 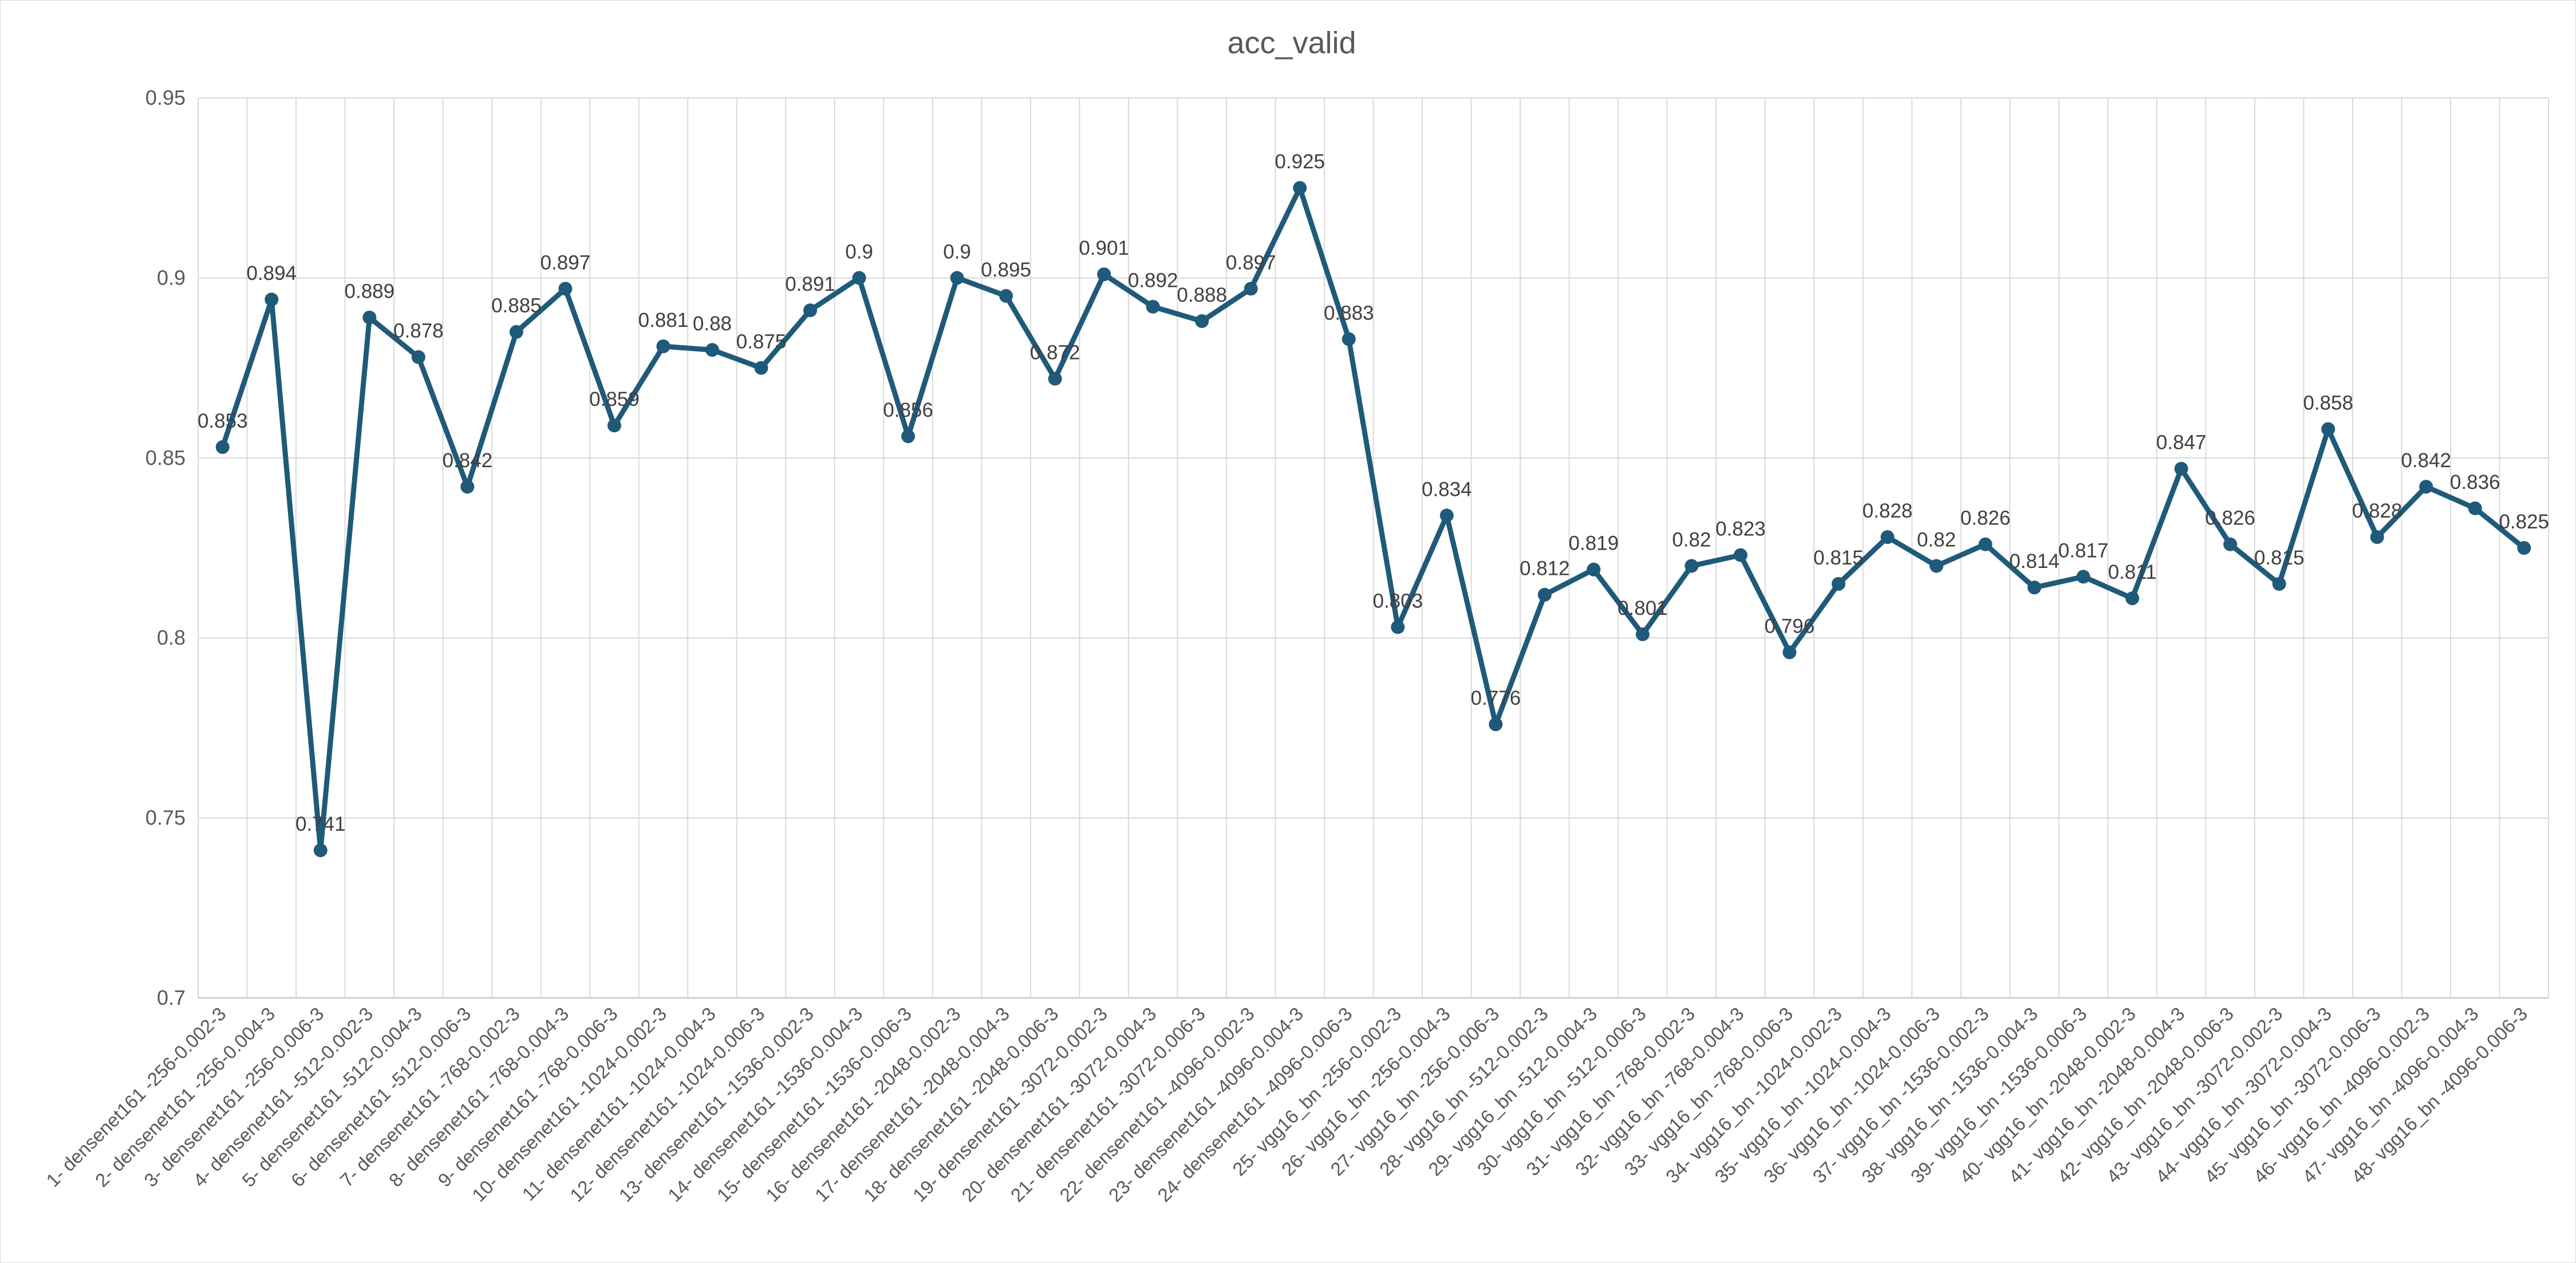 What do you see at coordinates (1740, 529) in the screenshot?
I see `data-label: 0.823` at bounding box center [1740, 529].